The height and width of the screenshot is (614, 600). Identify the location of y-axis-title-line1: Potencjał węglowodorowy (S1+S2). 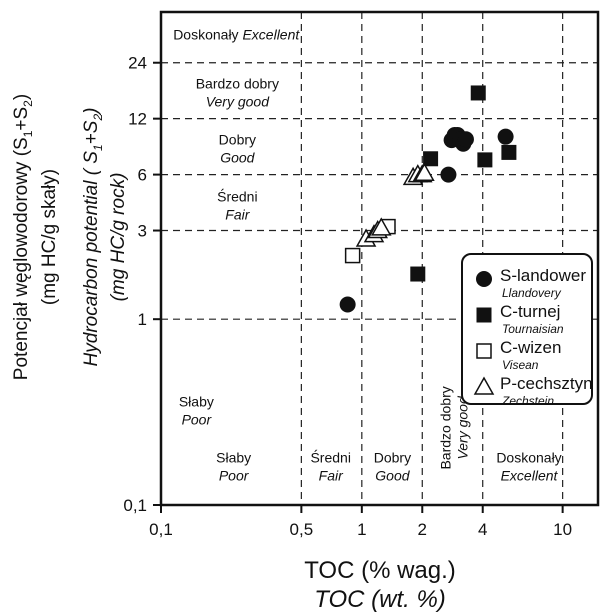
(23, 237).